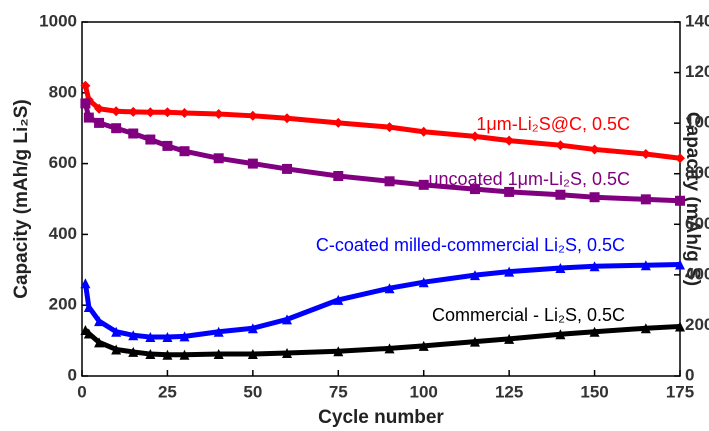 This screenshot has width=709, height=431. I want to click on y2-tick-label: 800, so click(697, 172).